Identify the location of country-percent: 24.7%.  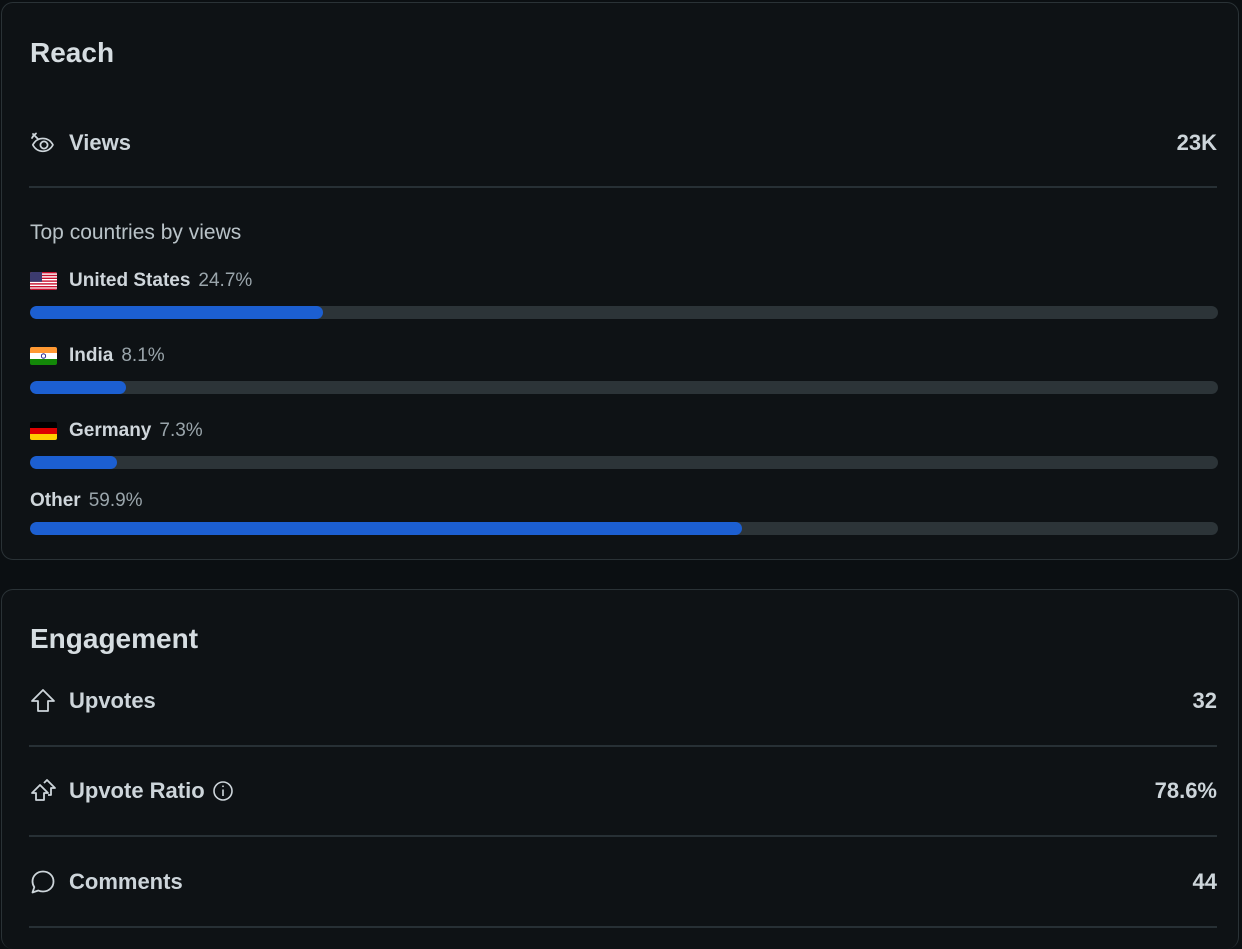
(225, 280).